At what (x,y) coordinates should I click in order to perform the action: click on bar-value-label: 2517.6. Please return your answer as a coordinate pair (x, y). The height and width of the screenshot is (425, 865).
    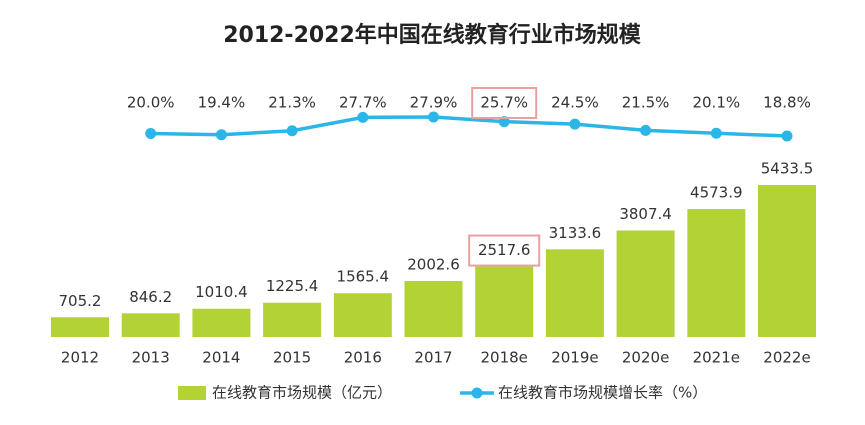
    Looking at the image, I should click on (504, 250).